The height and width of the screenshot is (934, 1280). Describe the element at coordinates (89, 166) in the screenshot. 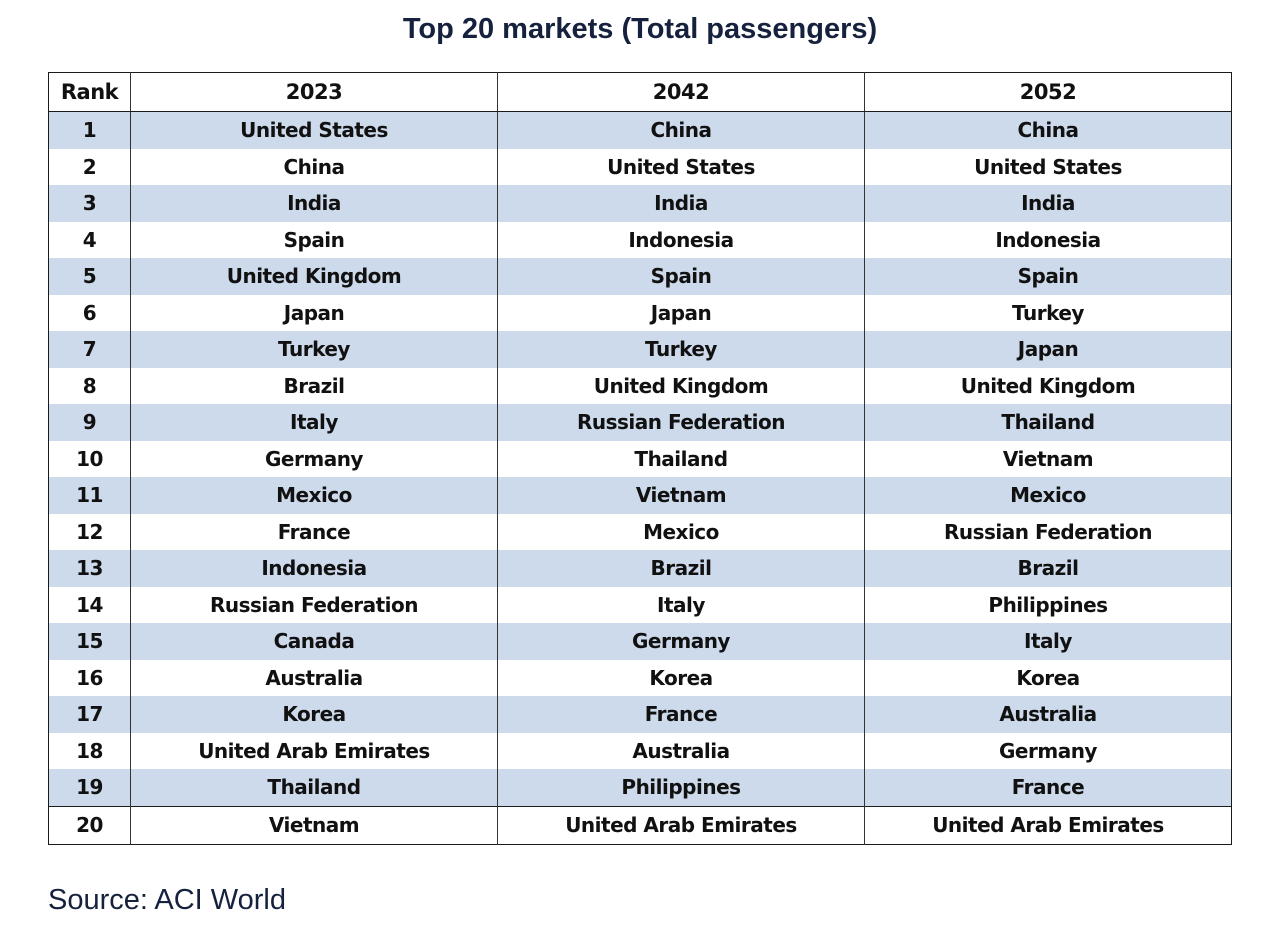

I see `rank-cell: 2` at that location.